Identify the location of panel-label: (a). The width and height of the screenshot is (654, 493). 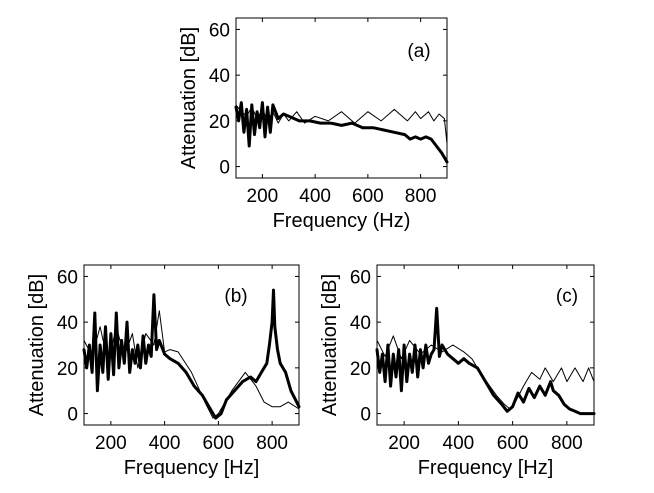
(418, 51).